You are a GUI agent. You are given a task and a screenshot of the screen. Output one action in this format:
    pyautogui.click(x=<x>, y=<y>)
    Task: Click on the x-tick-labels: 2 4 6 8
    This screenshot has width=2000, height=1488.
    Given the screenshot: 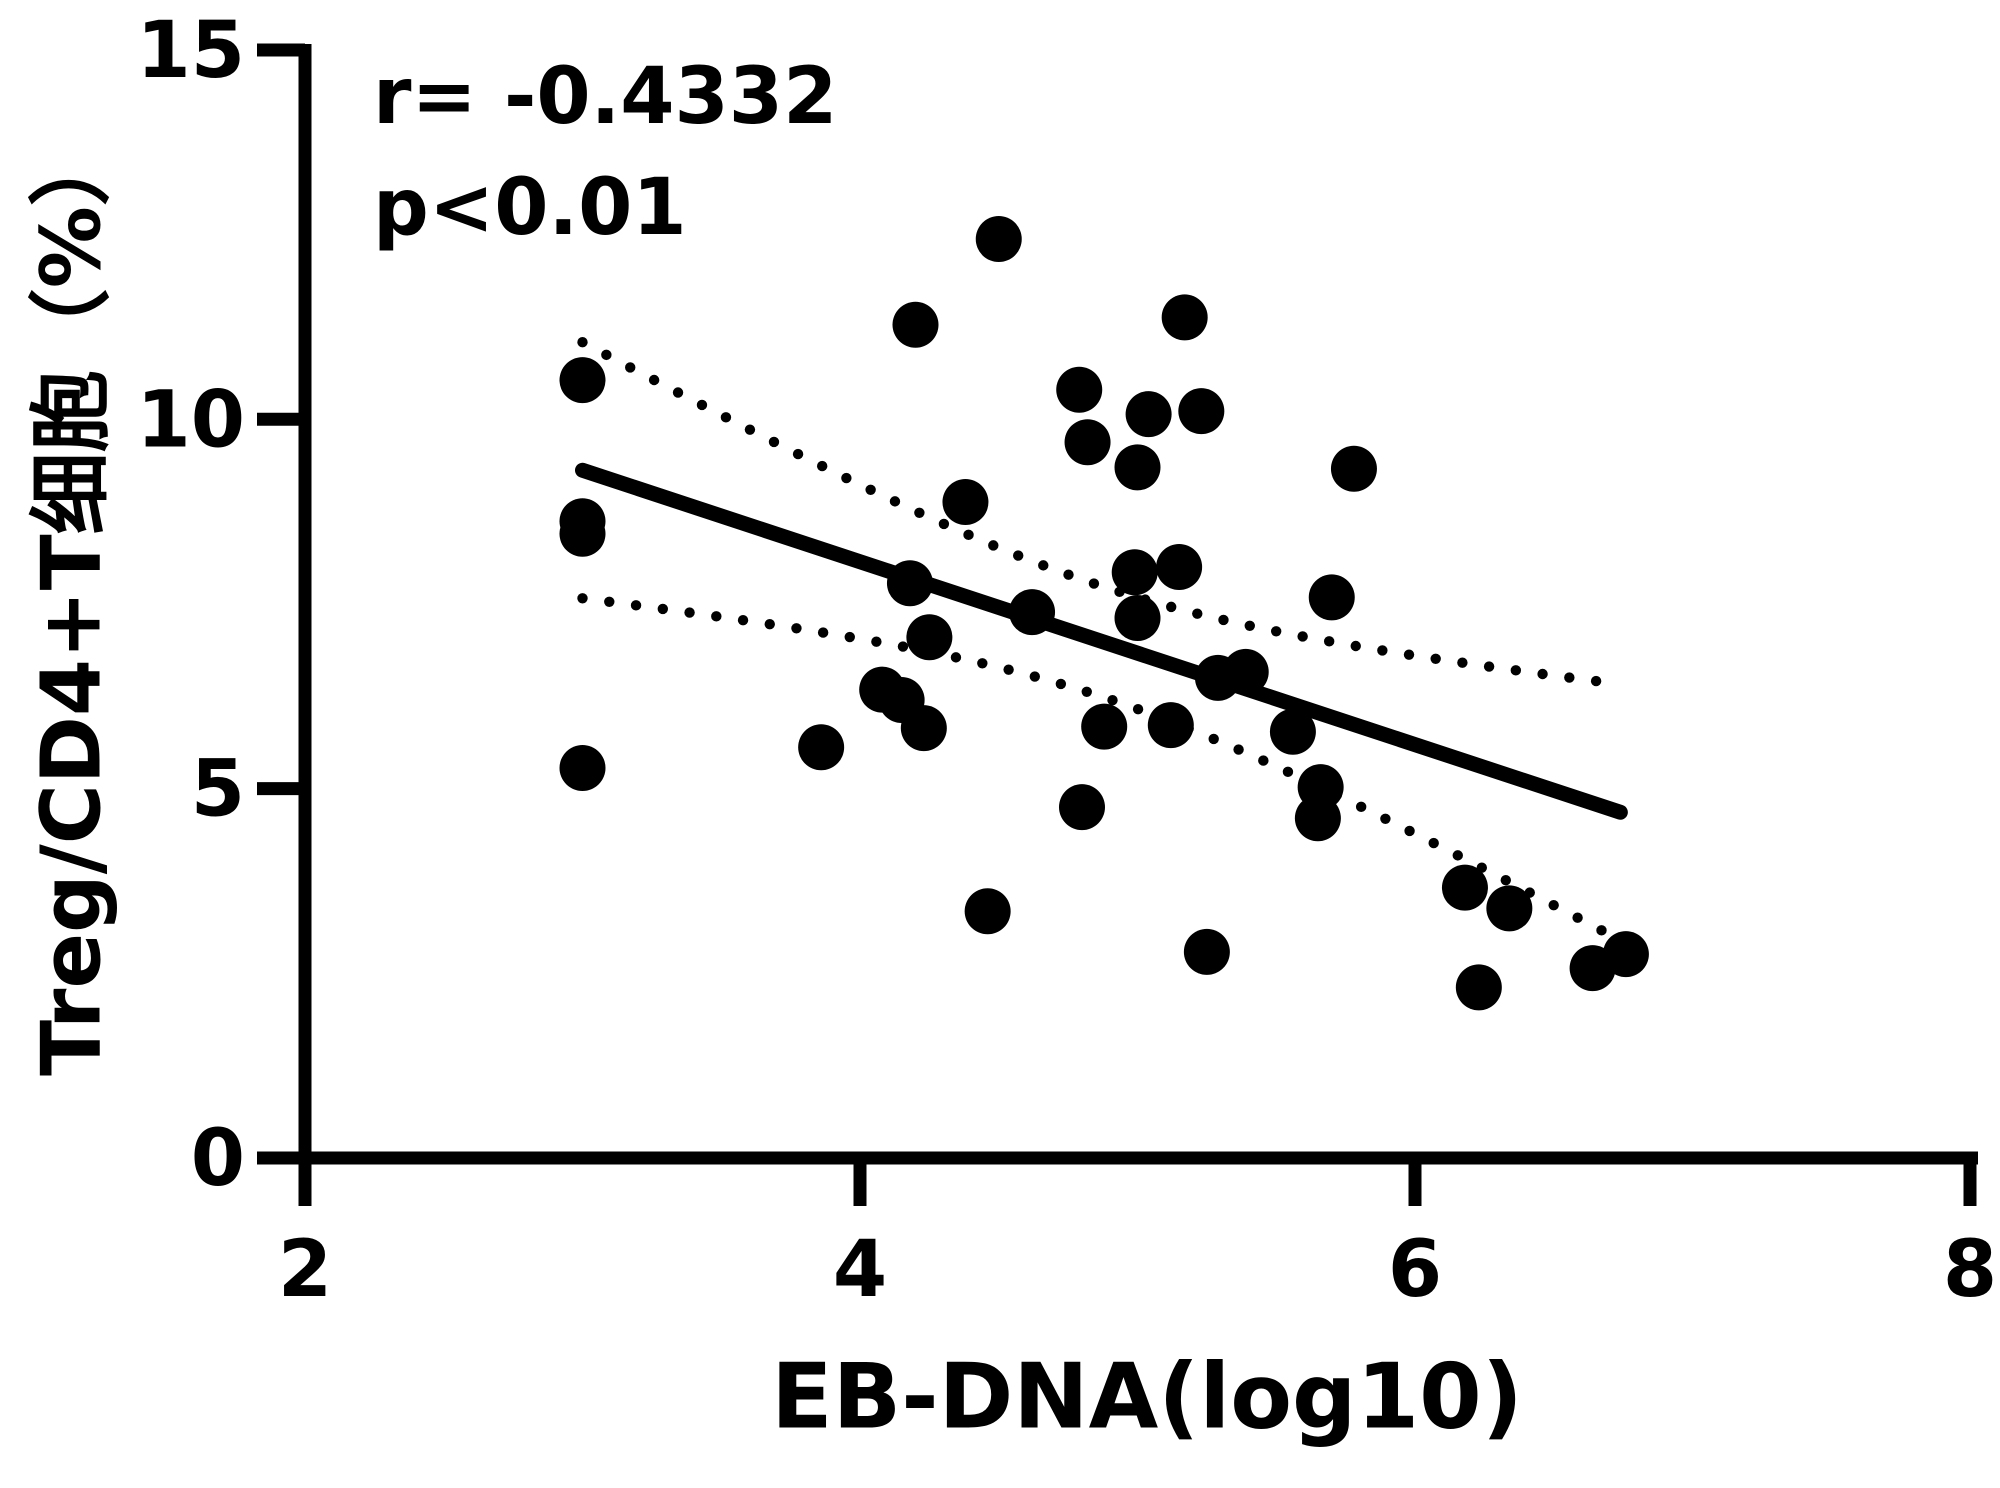 What is the action you would take?
    pyautogui.click(x=1137, y=1270)
    